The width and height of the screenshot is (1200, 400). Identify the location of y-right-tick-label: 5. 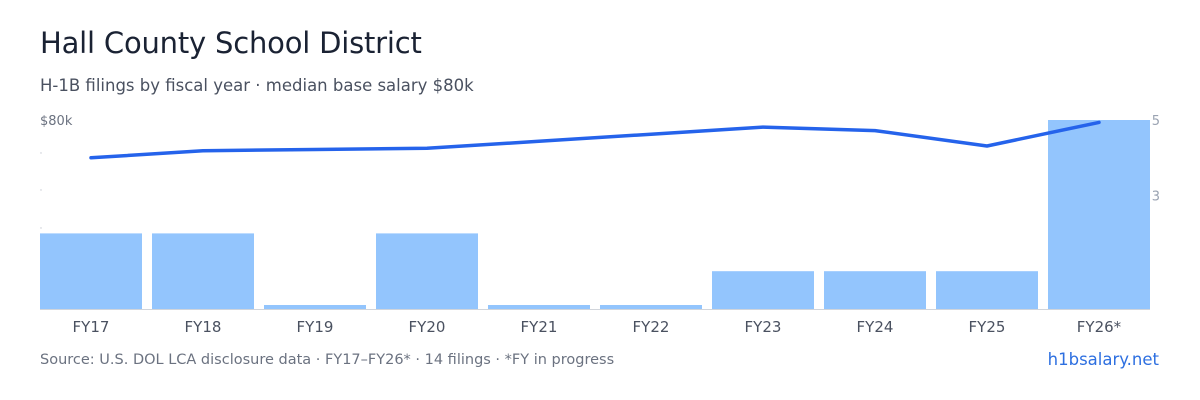
(1156, 121).